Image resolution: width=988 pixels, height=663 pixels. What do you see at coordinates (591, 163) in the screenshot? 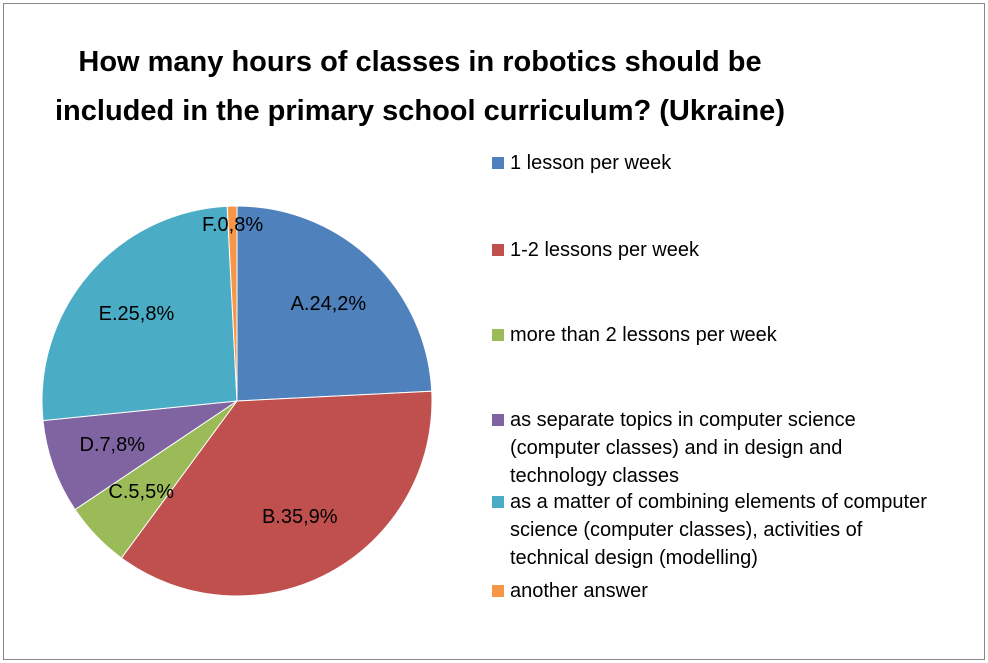
I see `legend-label: 1 lesson per week` at bounding box center [591, 163].